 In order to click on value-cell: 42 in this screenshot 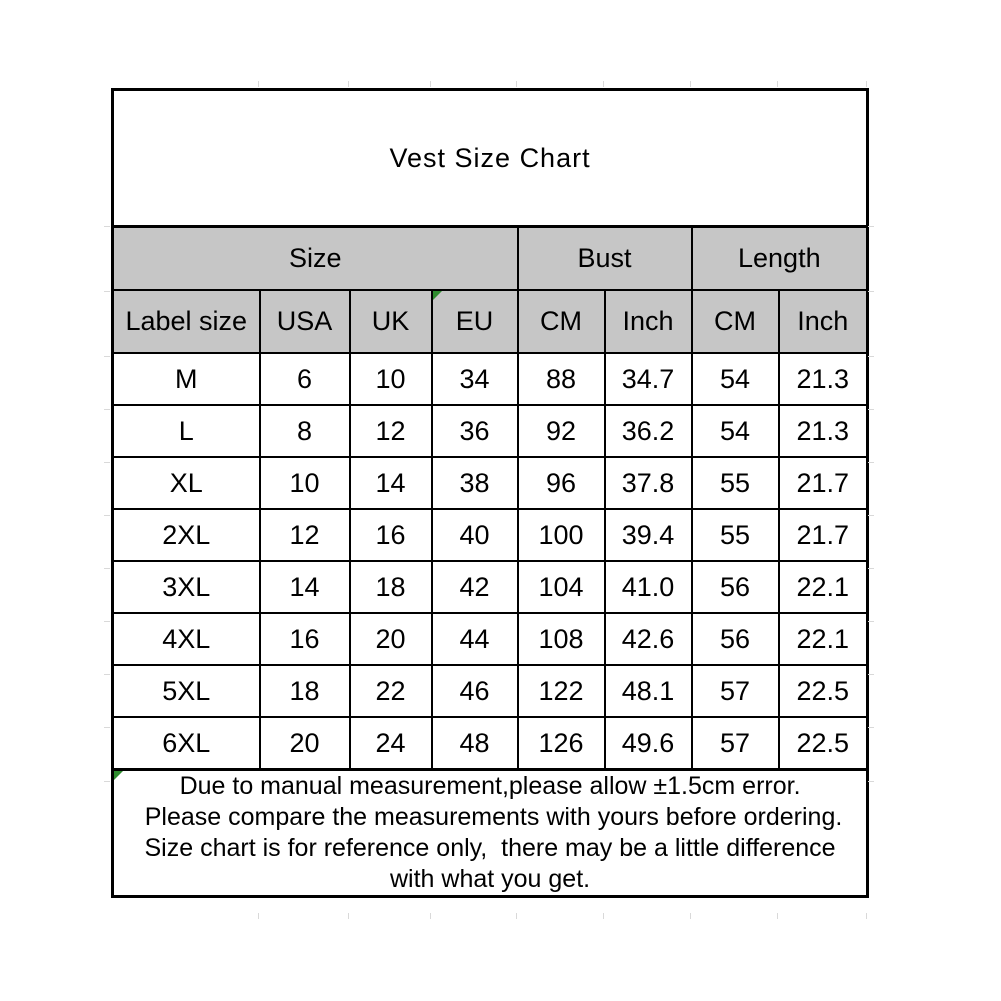, I will do `click(474, 587)`.